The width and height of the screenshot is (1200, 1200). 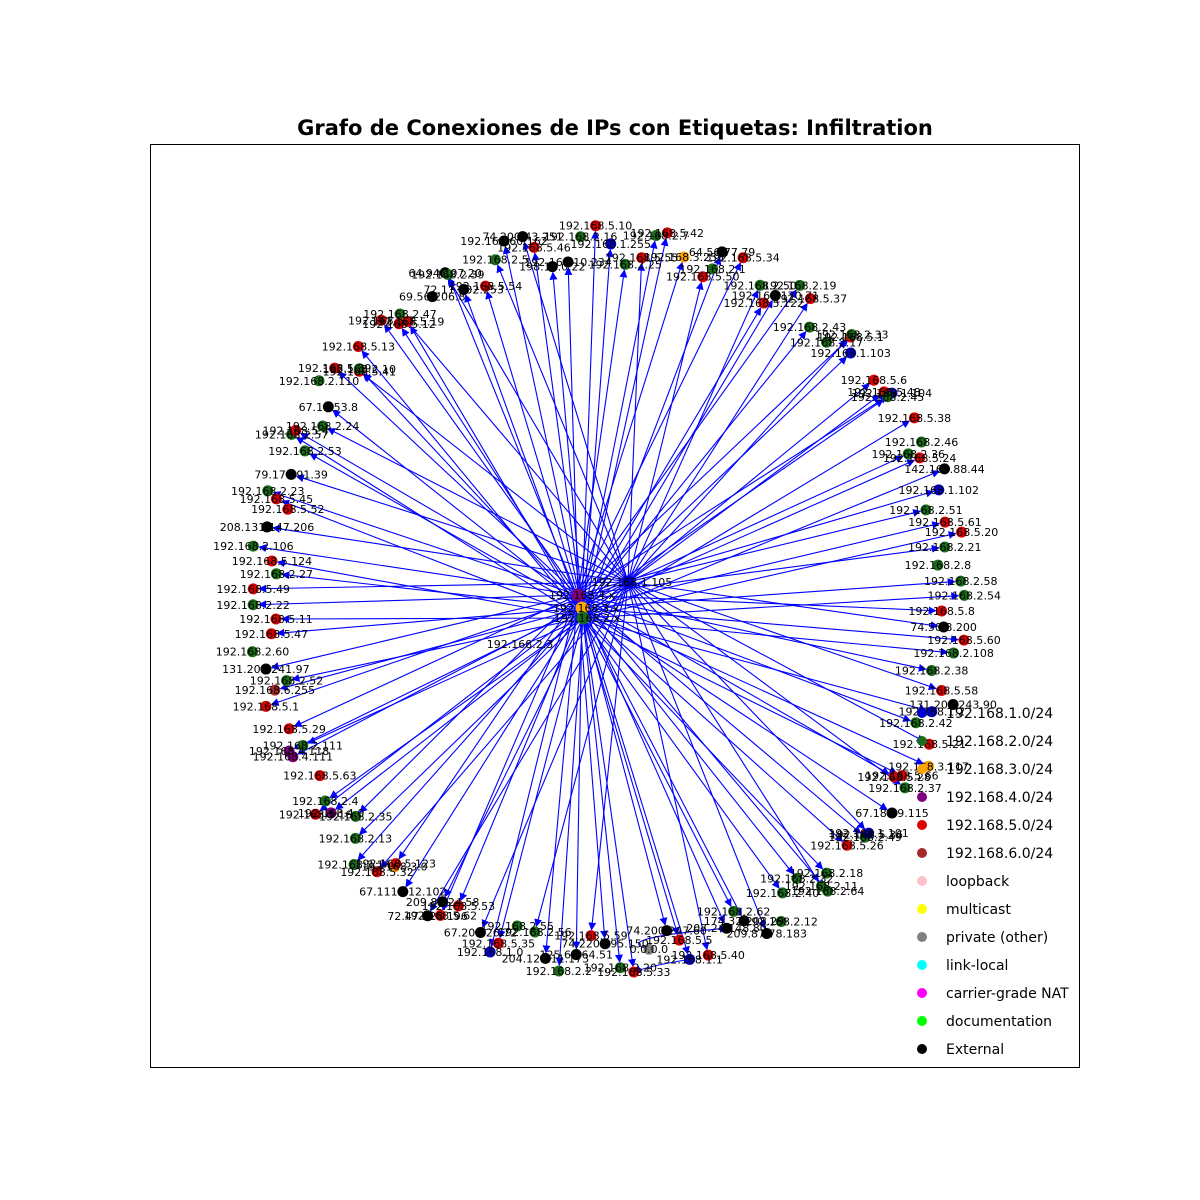 What do you see at coordinates (941, 611) in the screenshot?
I see `node-label: 192.168.5.8` at bounding box center [941, 611].